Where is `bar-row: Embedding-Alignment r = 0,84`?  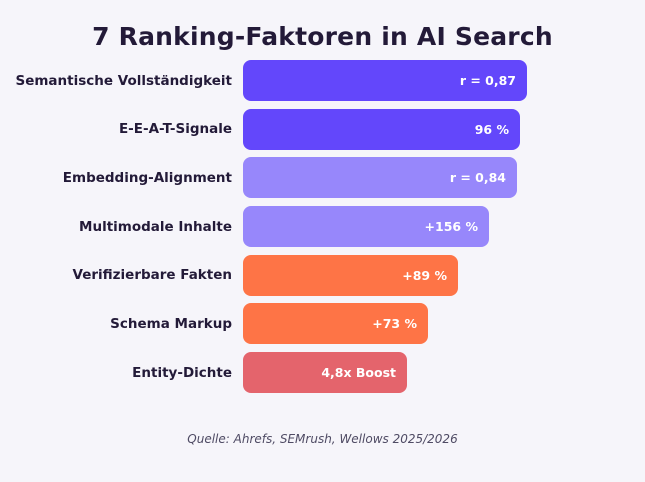
bar-row: Embedding-Alignment r = 0,84 is located at coordinates (322, 178).